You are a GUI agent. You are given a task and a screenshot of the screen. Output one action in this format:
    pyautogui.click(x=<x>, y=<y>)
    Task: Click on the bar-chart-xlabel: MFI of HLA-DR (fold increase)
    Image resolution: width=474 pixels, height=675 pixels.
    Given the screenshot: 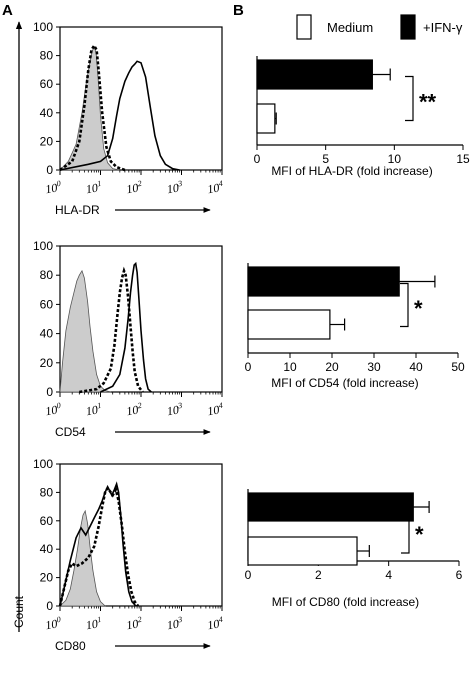 What is the action you would take?
    pyautogui.click(x=351, y=171)
    